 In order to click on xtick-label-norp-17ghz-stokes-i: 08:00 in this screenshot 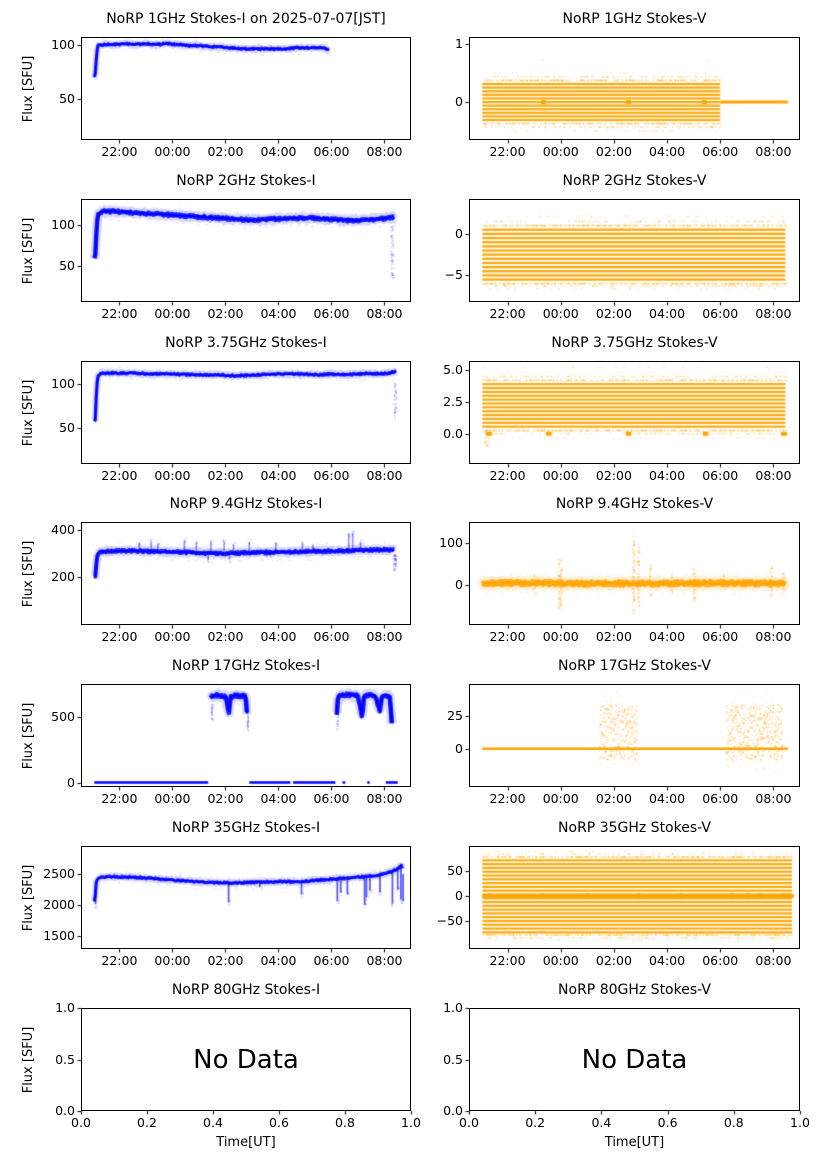, I will do `click(384, 798)`.